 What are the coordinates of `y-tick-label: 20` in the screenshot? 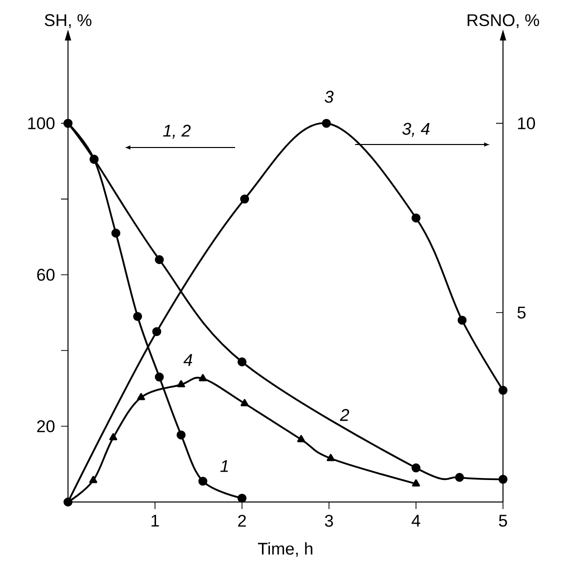 It's located at (46, 426).